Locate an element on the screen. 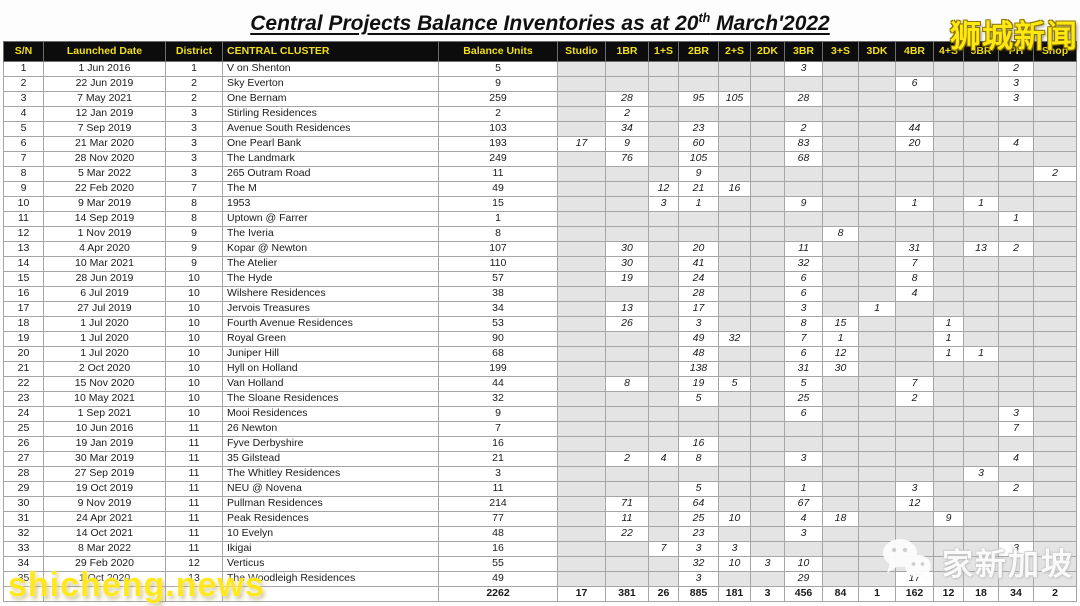 This screenshot has width=1080, height=606. column-header-district: District is located at coordinates (194, 51).